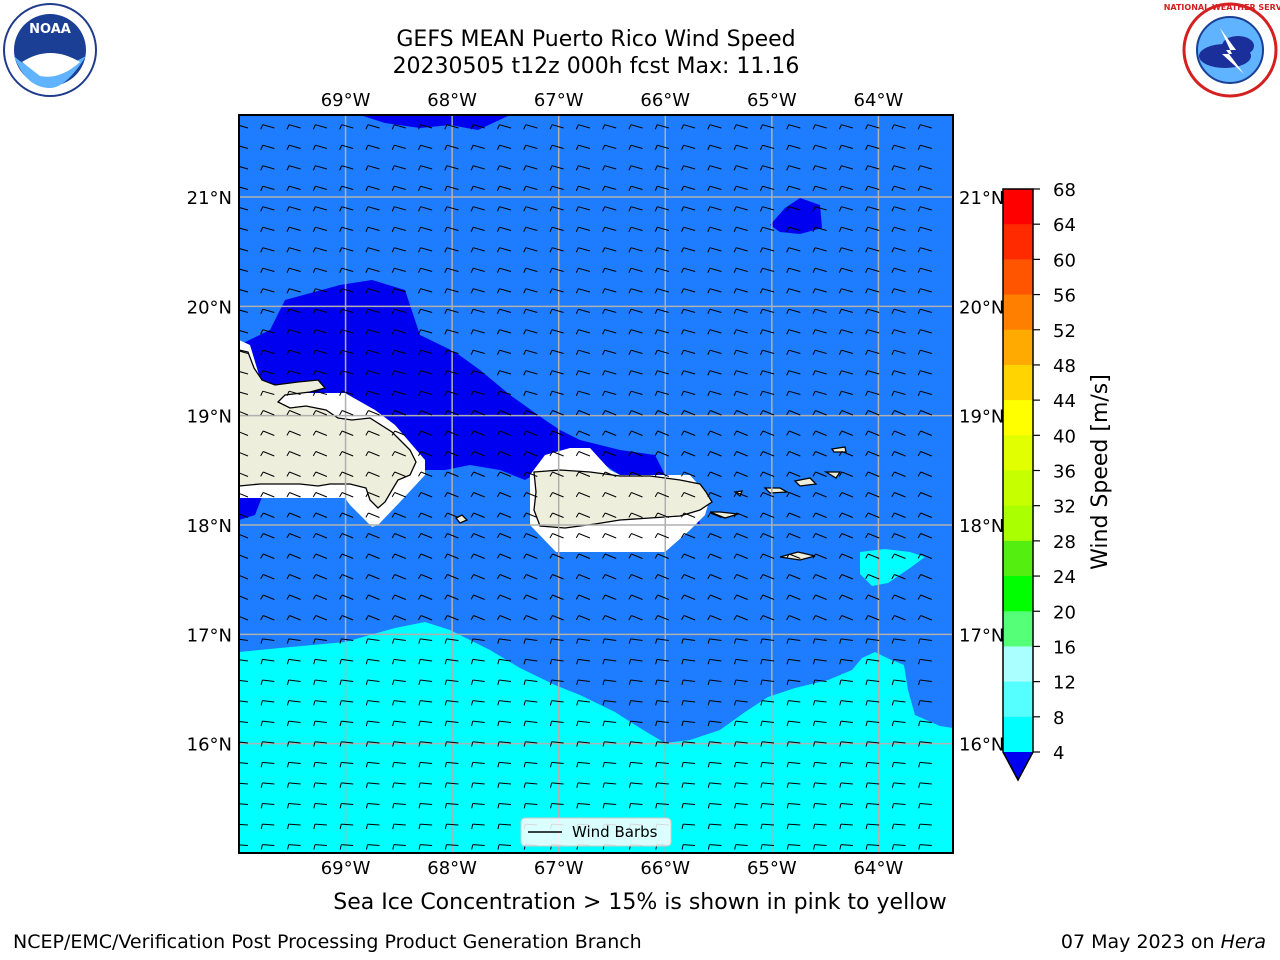 Image resolution: width=1280 pixels, height=960 pixels. I want to click on lat-label: 20°N, so click(209, 307).